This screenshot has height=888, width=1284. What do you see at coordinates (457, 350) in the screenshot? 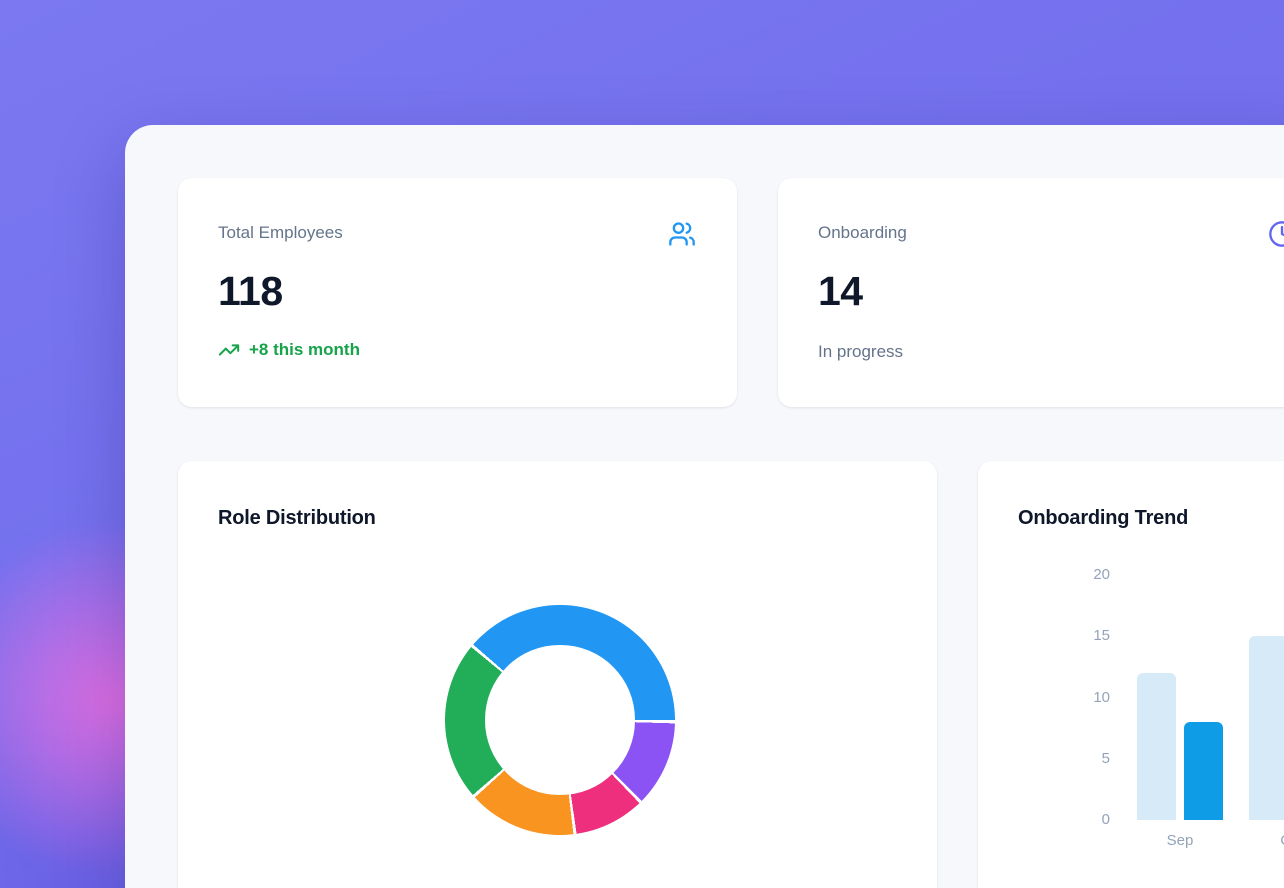
I see `stat-delta-row: +8 this month` at bounding box center [457, 350].